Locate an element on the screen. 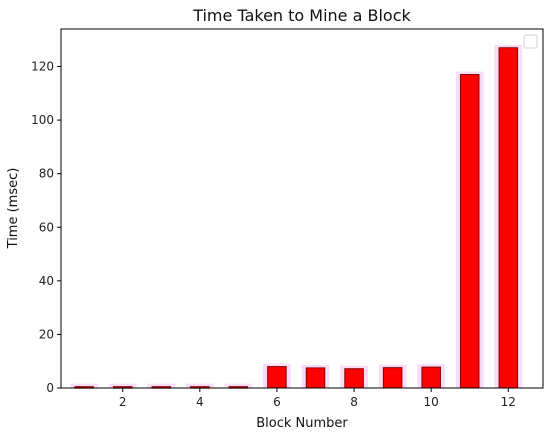 The image size is (550, 436). x-axis-label: Block Number is located at coordinates (302, 423).